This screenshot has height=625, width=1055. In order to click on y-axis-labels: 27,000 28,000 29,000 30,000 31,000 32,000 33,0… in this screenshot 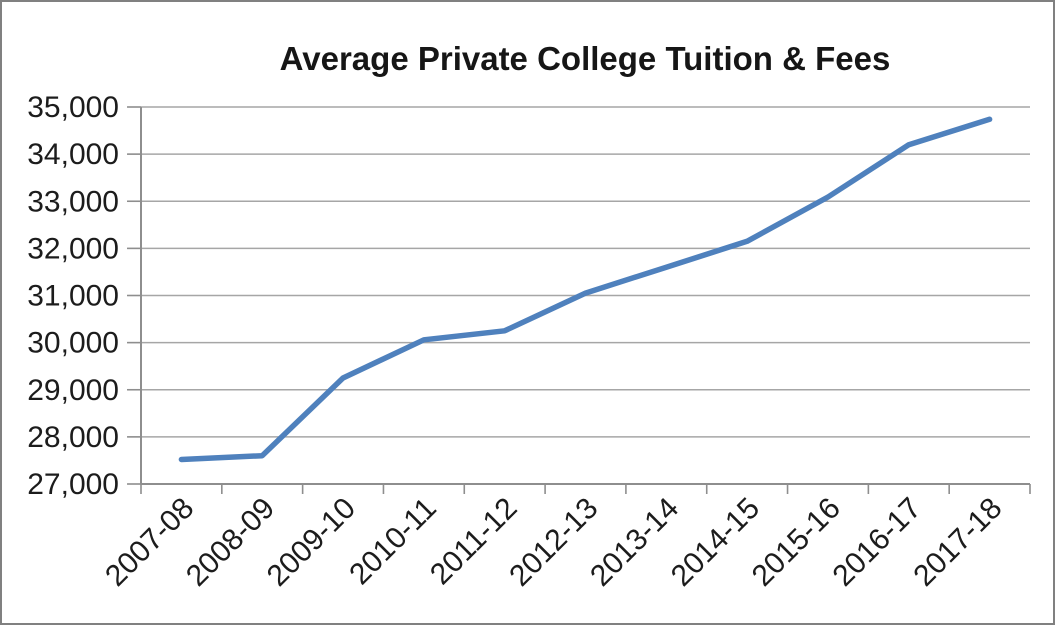, I will do `click(73, 296)`.